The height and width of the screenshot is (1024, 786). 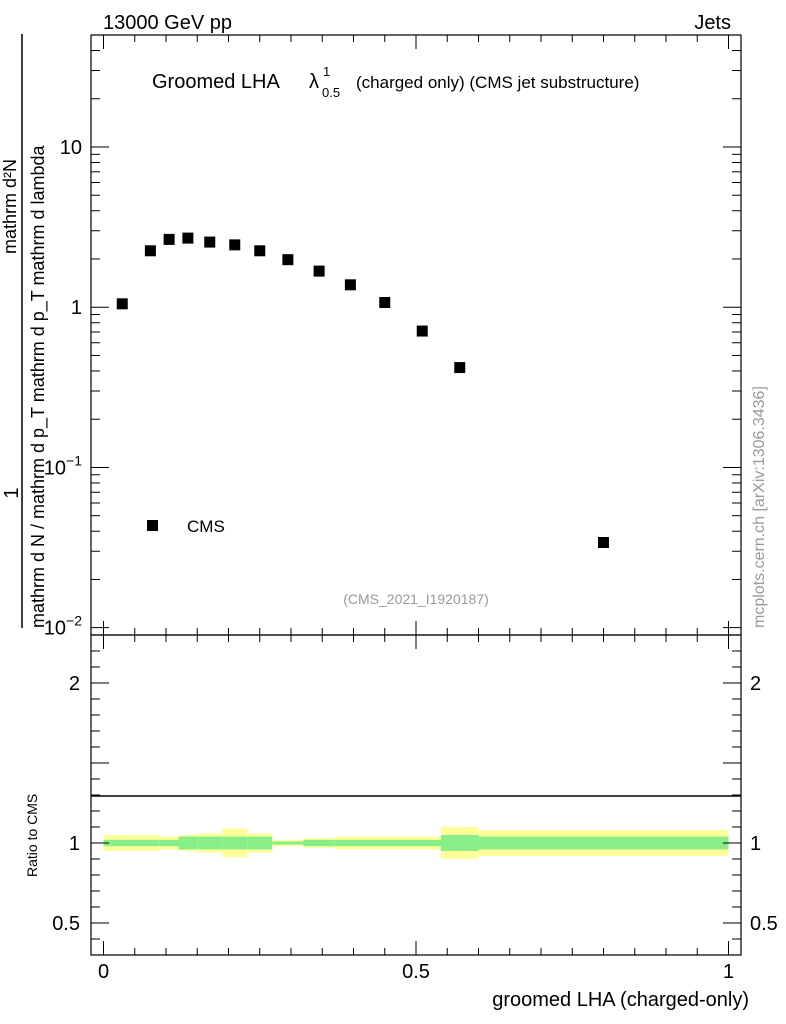 I want to click on main-y-tick-label: 10⁻², so click(x=63, y=626).